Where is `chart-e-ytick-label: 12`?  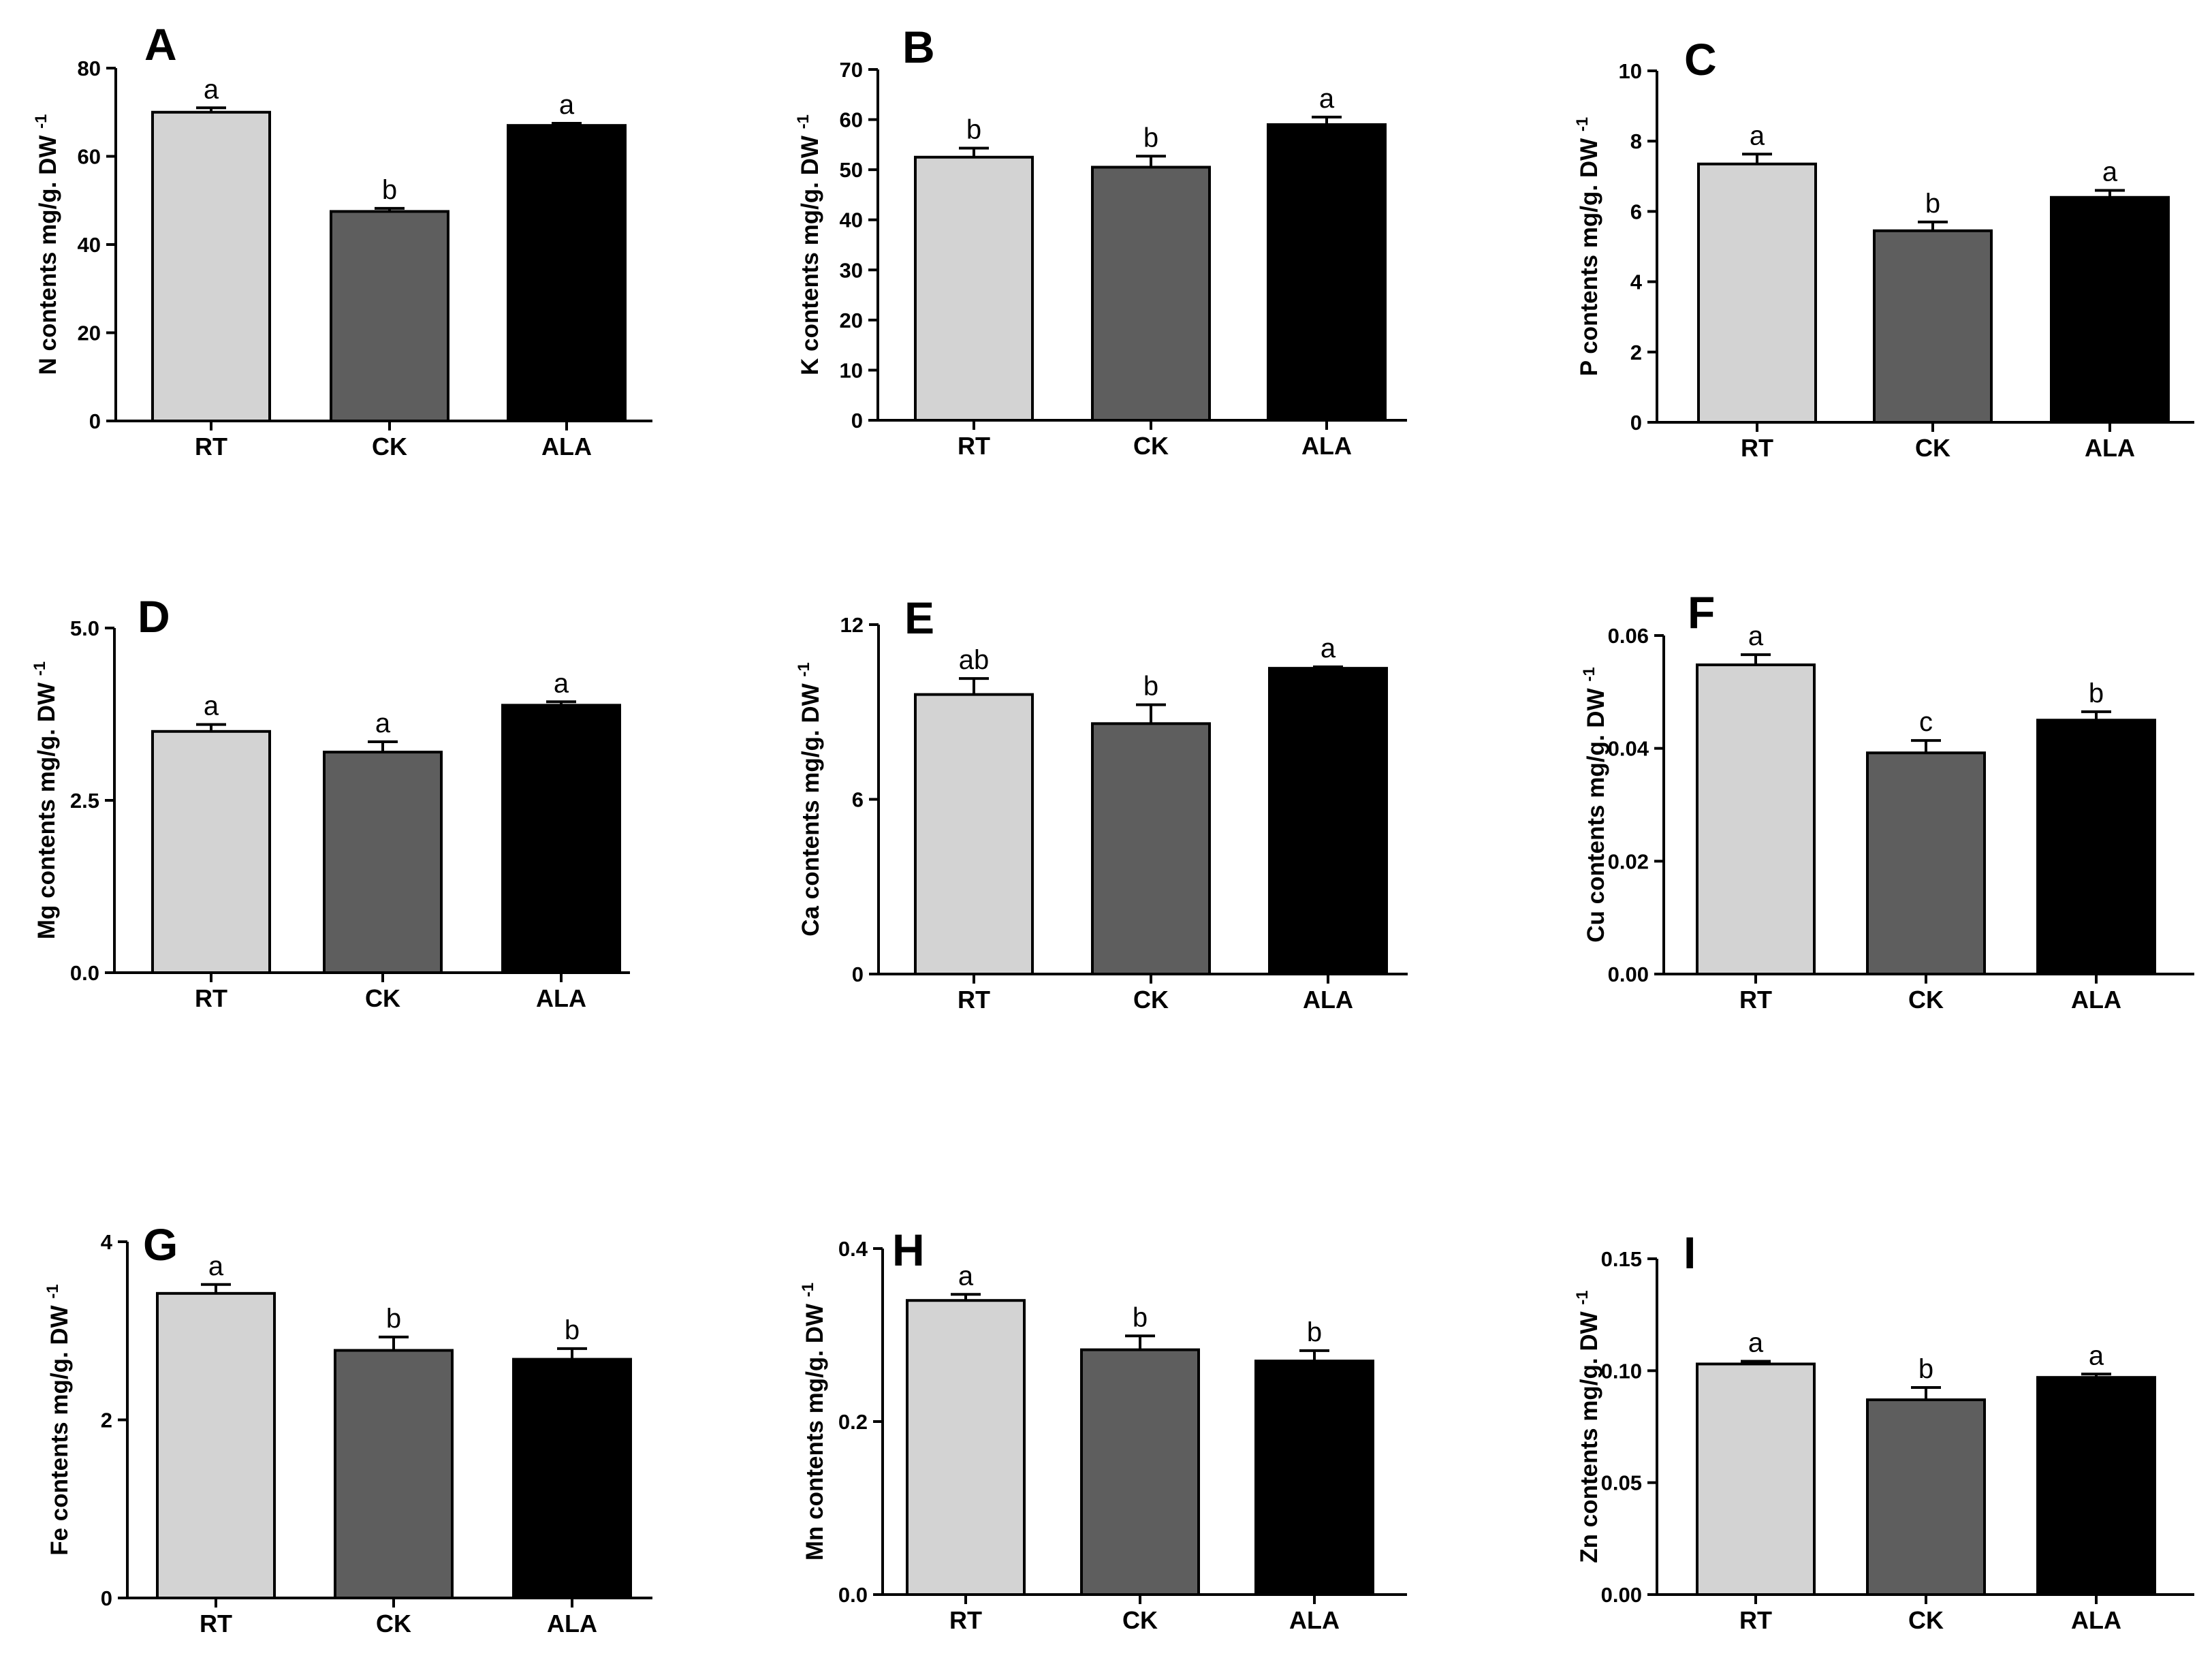
chart-e-ytick-label: 12 is located at coordinates (852, 625).